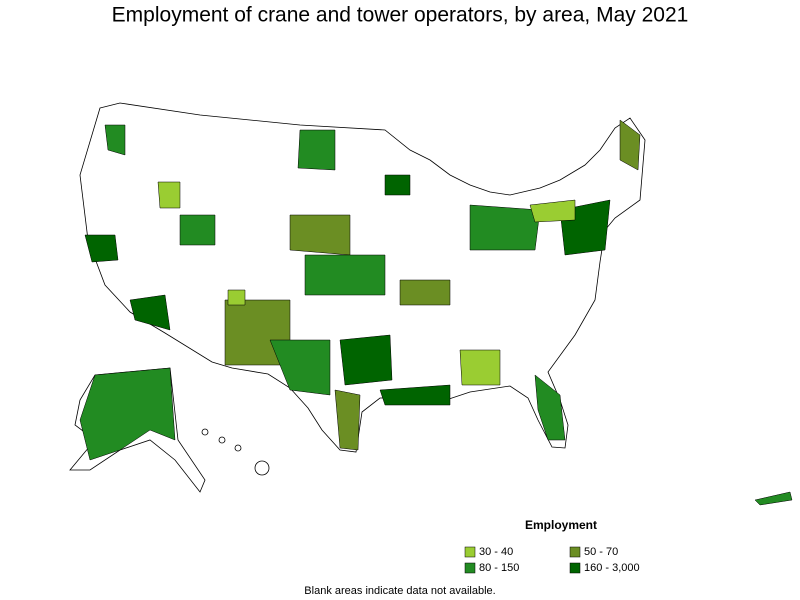  What do you see at coordinates (399, 591) in the screenshot?
I see `footnote: Blank areas indicate data not available.` at bounding box center [399, 591].